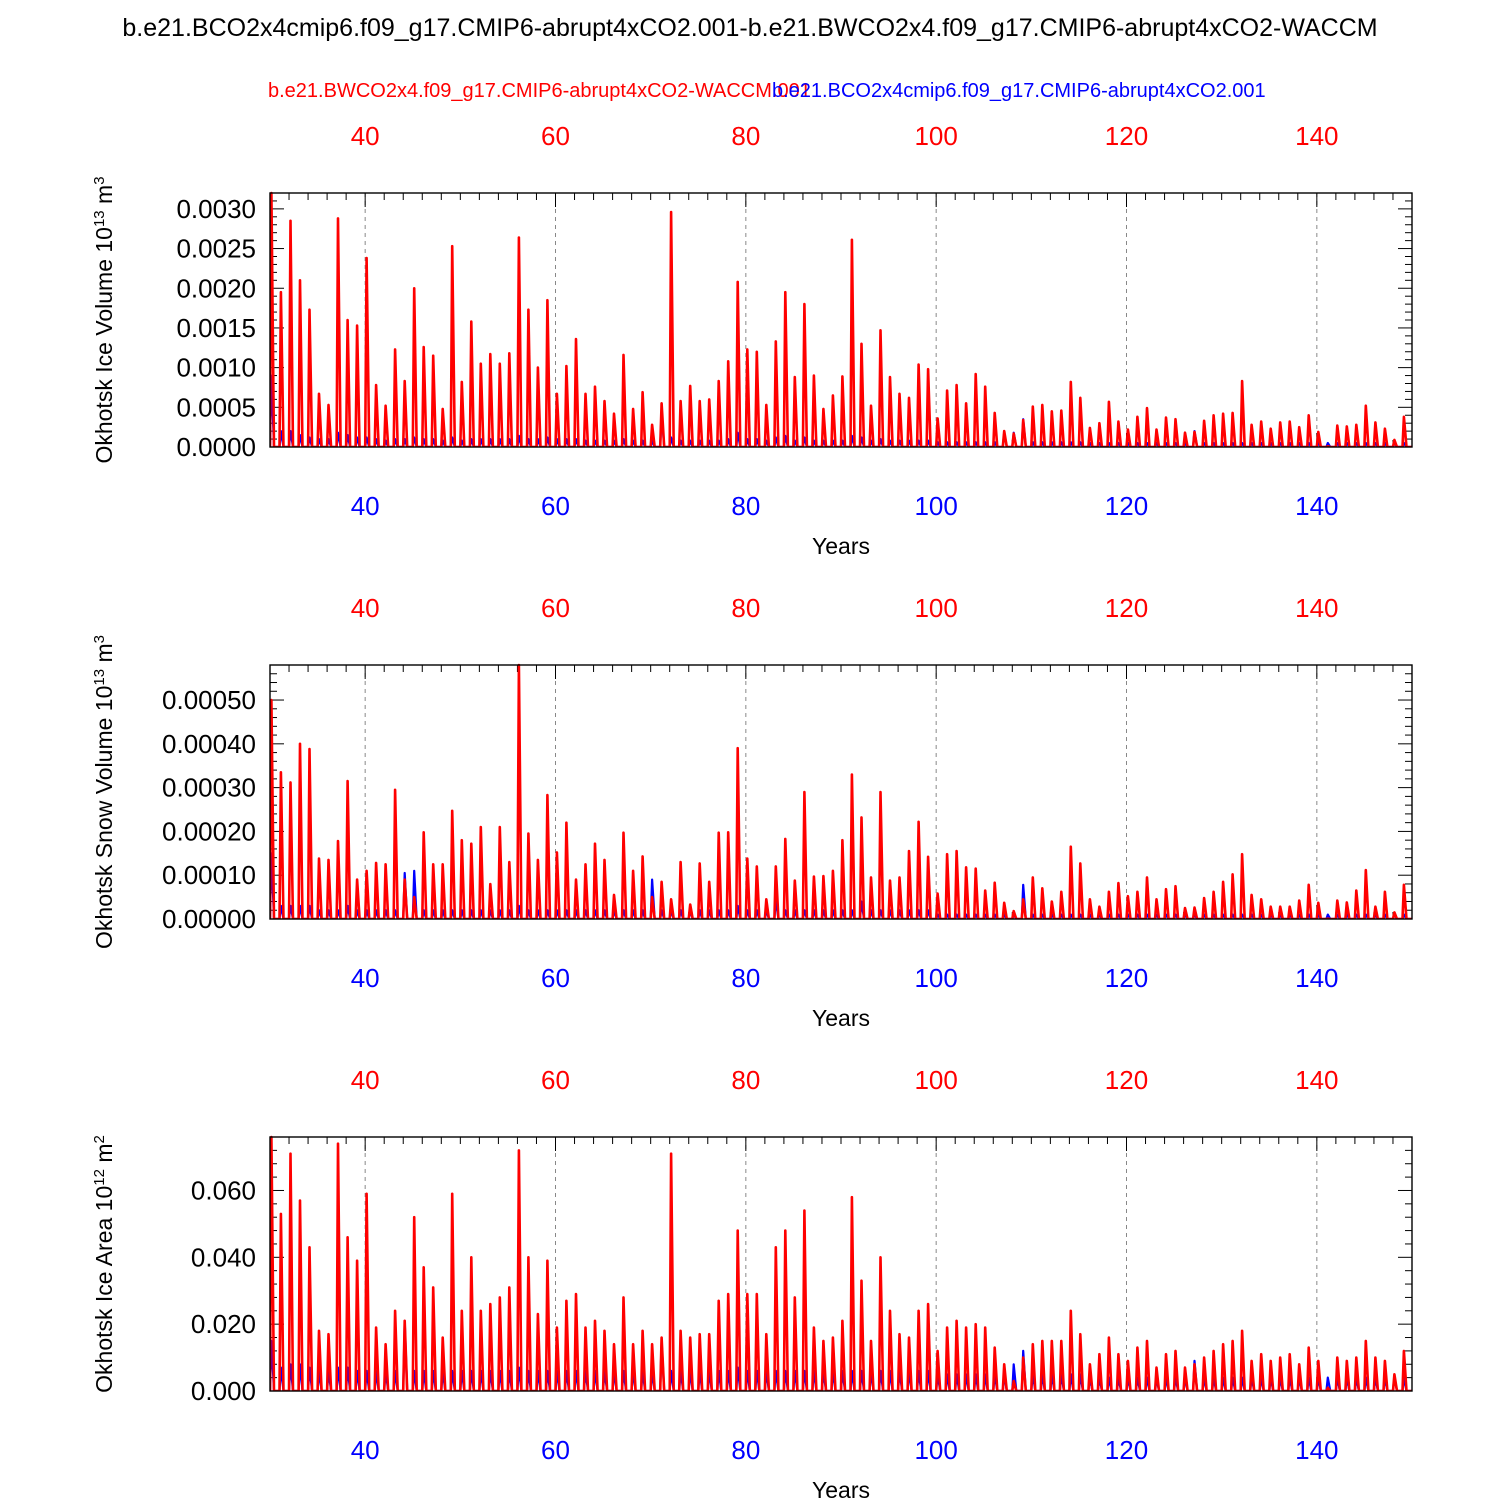 The width and height of the screenshot is (1500, 1500). I want to click on y-axis-label-part: Okhotsk Ice Area 10, so click(104, 1289).